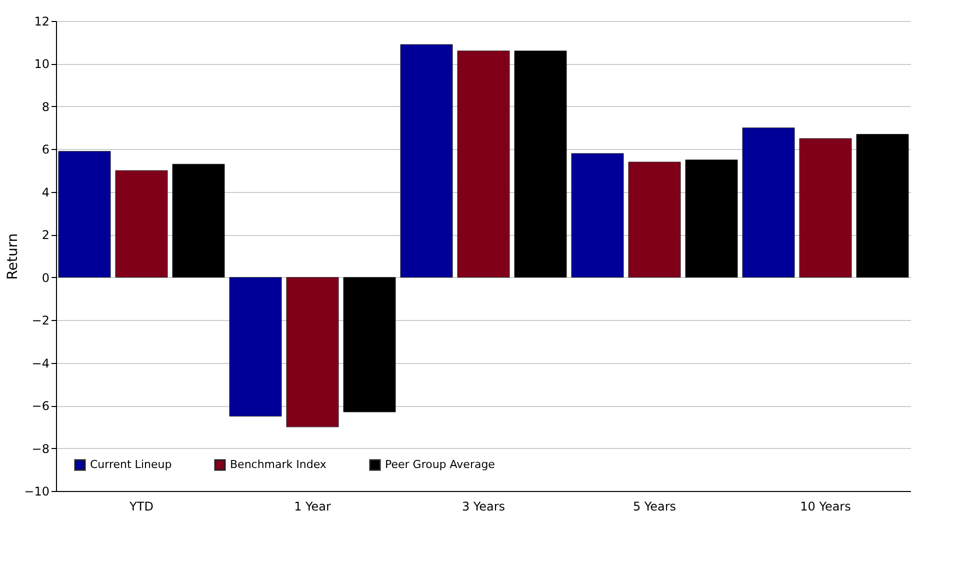 The height and width of the screenshot is (574, 959). What do you see at coordinates (37, 491) in the screenshot?
I see `y-tick-label: −10` at bounding box center [37, 491].